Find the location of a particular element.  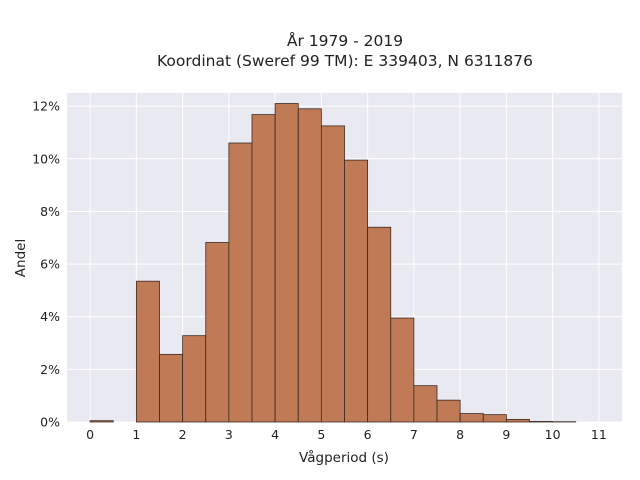

y-tick-label: 0% is located at coordinates (50, 422).